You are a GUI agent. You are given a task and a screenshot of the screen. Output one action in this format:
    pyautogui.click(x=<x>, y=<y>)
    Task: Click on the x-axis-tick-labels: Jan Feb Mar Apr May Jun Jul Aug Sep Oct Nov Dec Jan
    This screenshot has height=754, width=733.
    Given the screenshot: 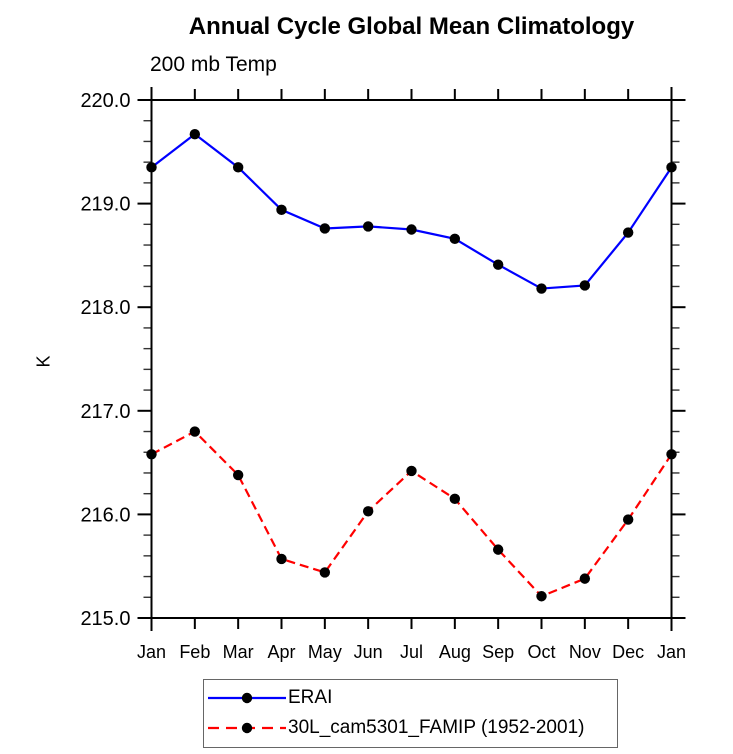 What is the action you would take?
    pyautogui.click(x=411, y=652)
    